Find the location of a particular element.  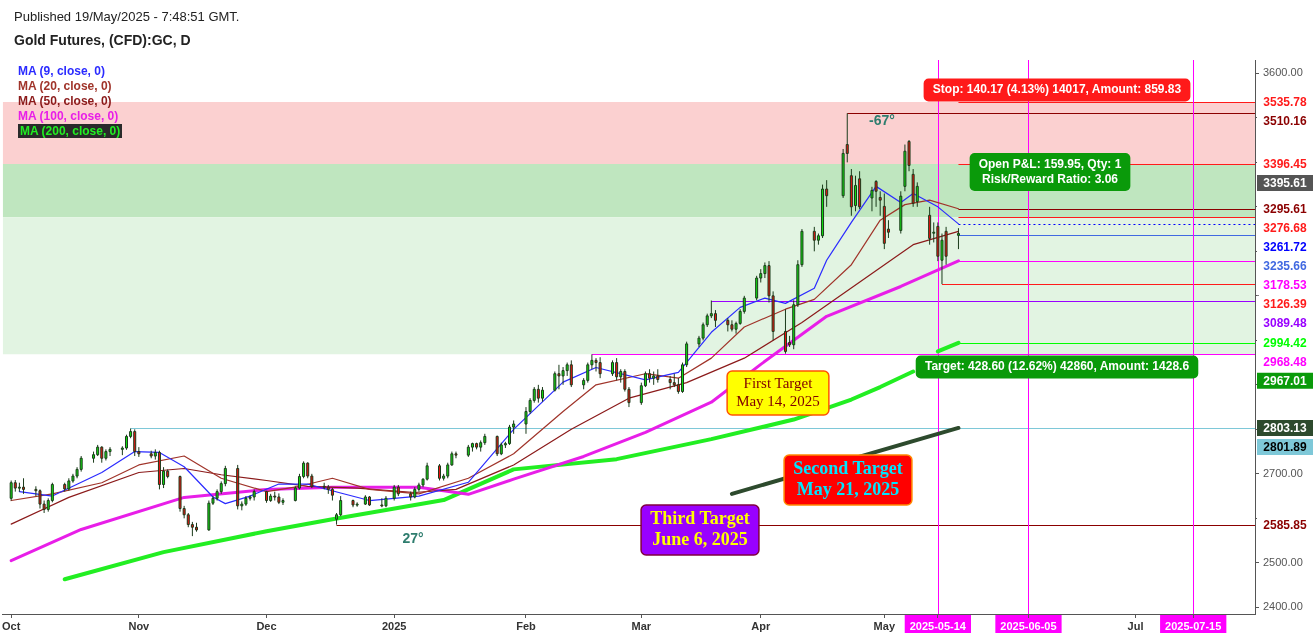

annotation: Stop: 140.17 (4.13%) 14017, Amount: 859.83 is located at coordinates (1057, 89).